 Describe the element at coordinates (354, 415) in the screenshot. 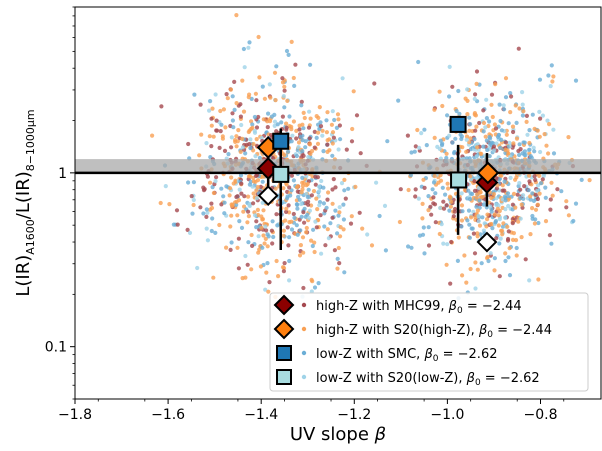

I see `x-tick-label: −1.2` at that location.